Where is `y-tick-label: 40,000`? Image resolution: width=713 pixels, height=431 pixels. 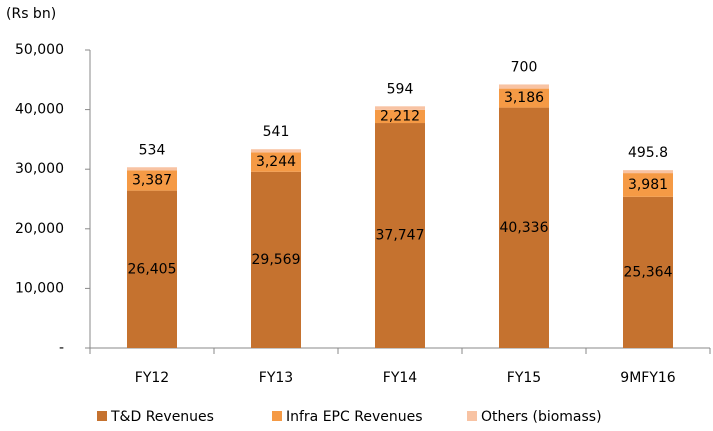 y-tick-label: 40,000 is located at coordinates (39, 110).